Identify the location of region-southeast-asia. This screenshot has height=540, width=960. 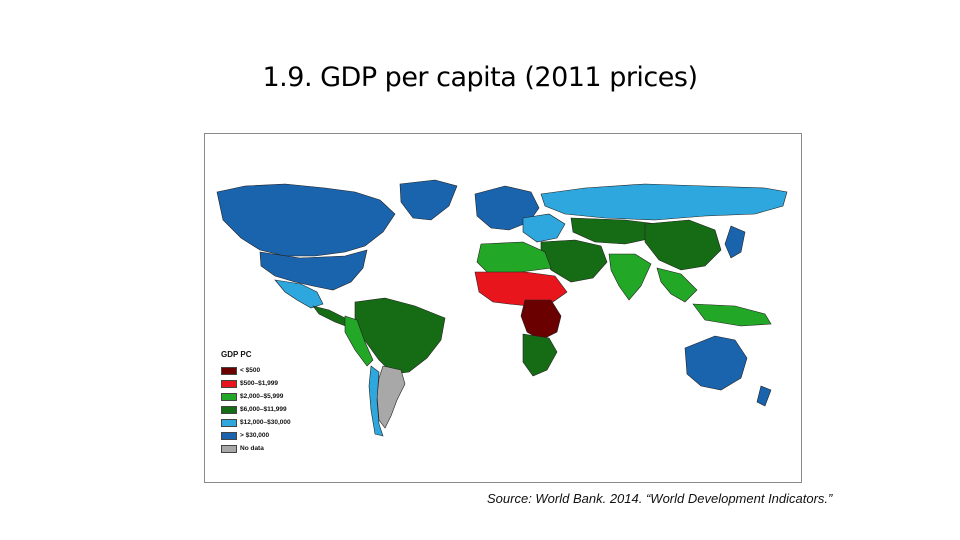
(714, 297).